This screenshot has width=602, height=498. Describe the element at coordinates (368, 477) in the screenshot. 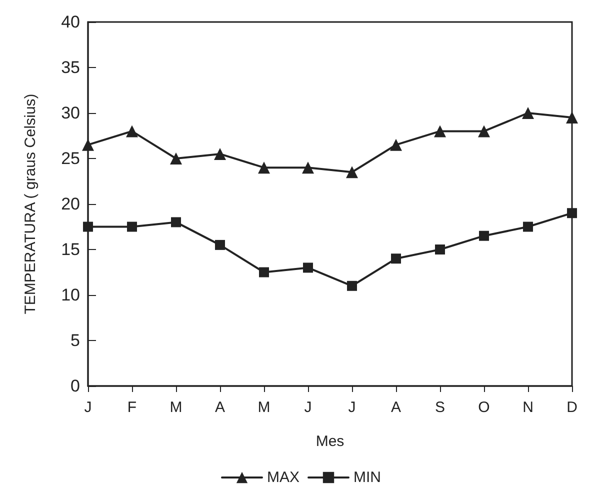

I see `legend-label: MIN` at that location.